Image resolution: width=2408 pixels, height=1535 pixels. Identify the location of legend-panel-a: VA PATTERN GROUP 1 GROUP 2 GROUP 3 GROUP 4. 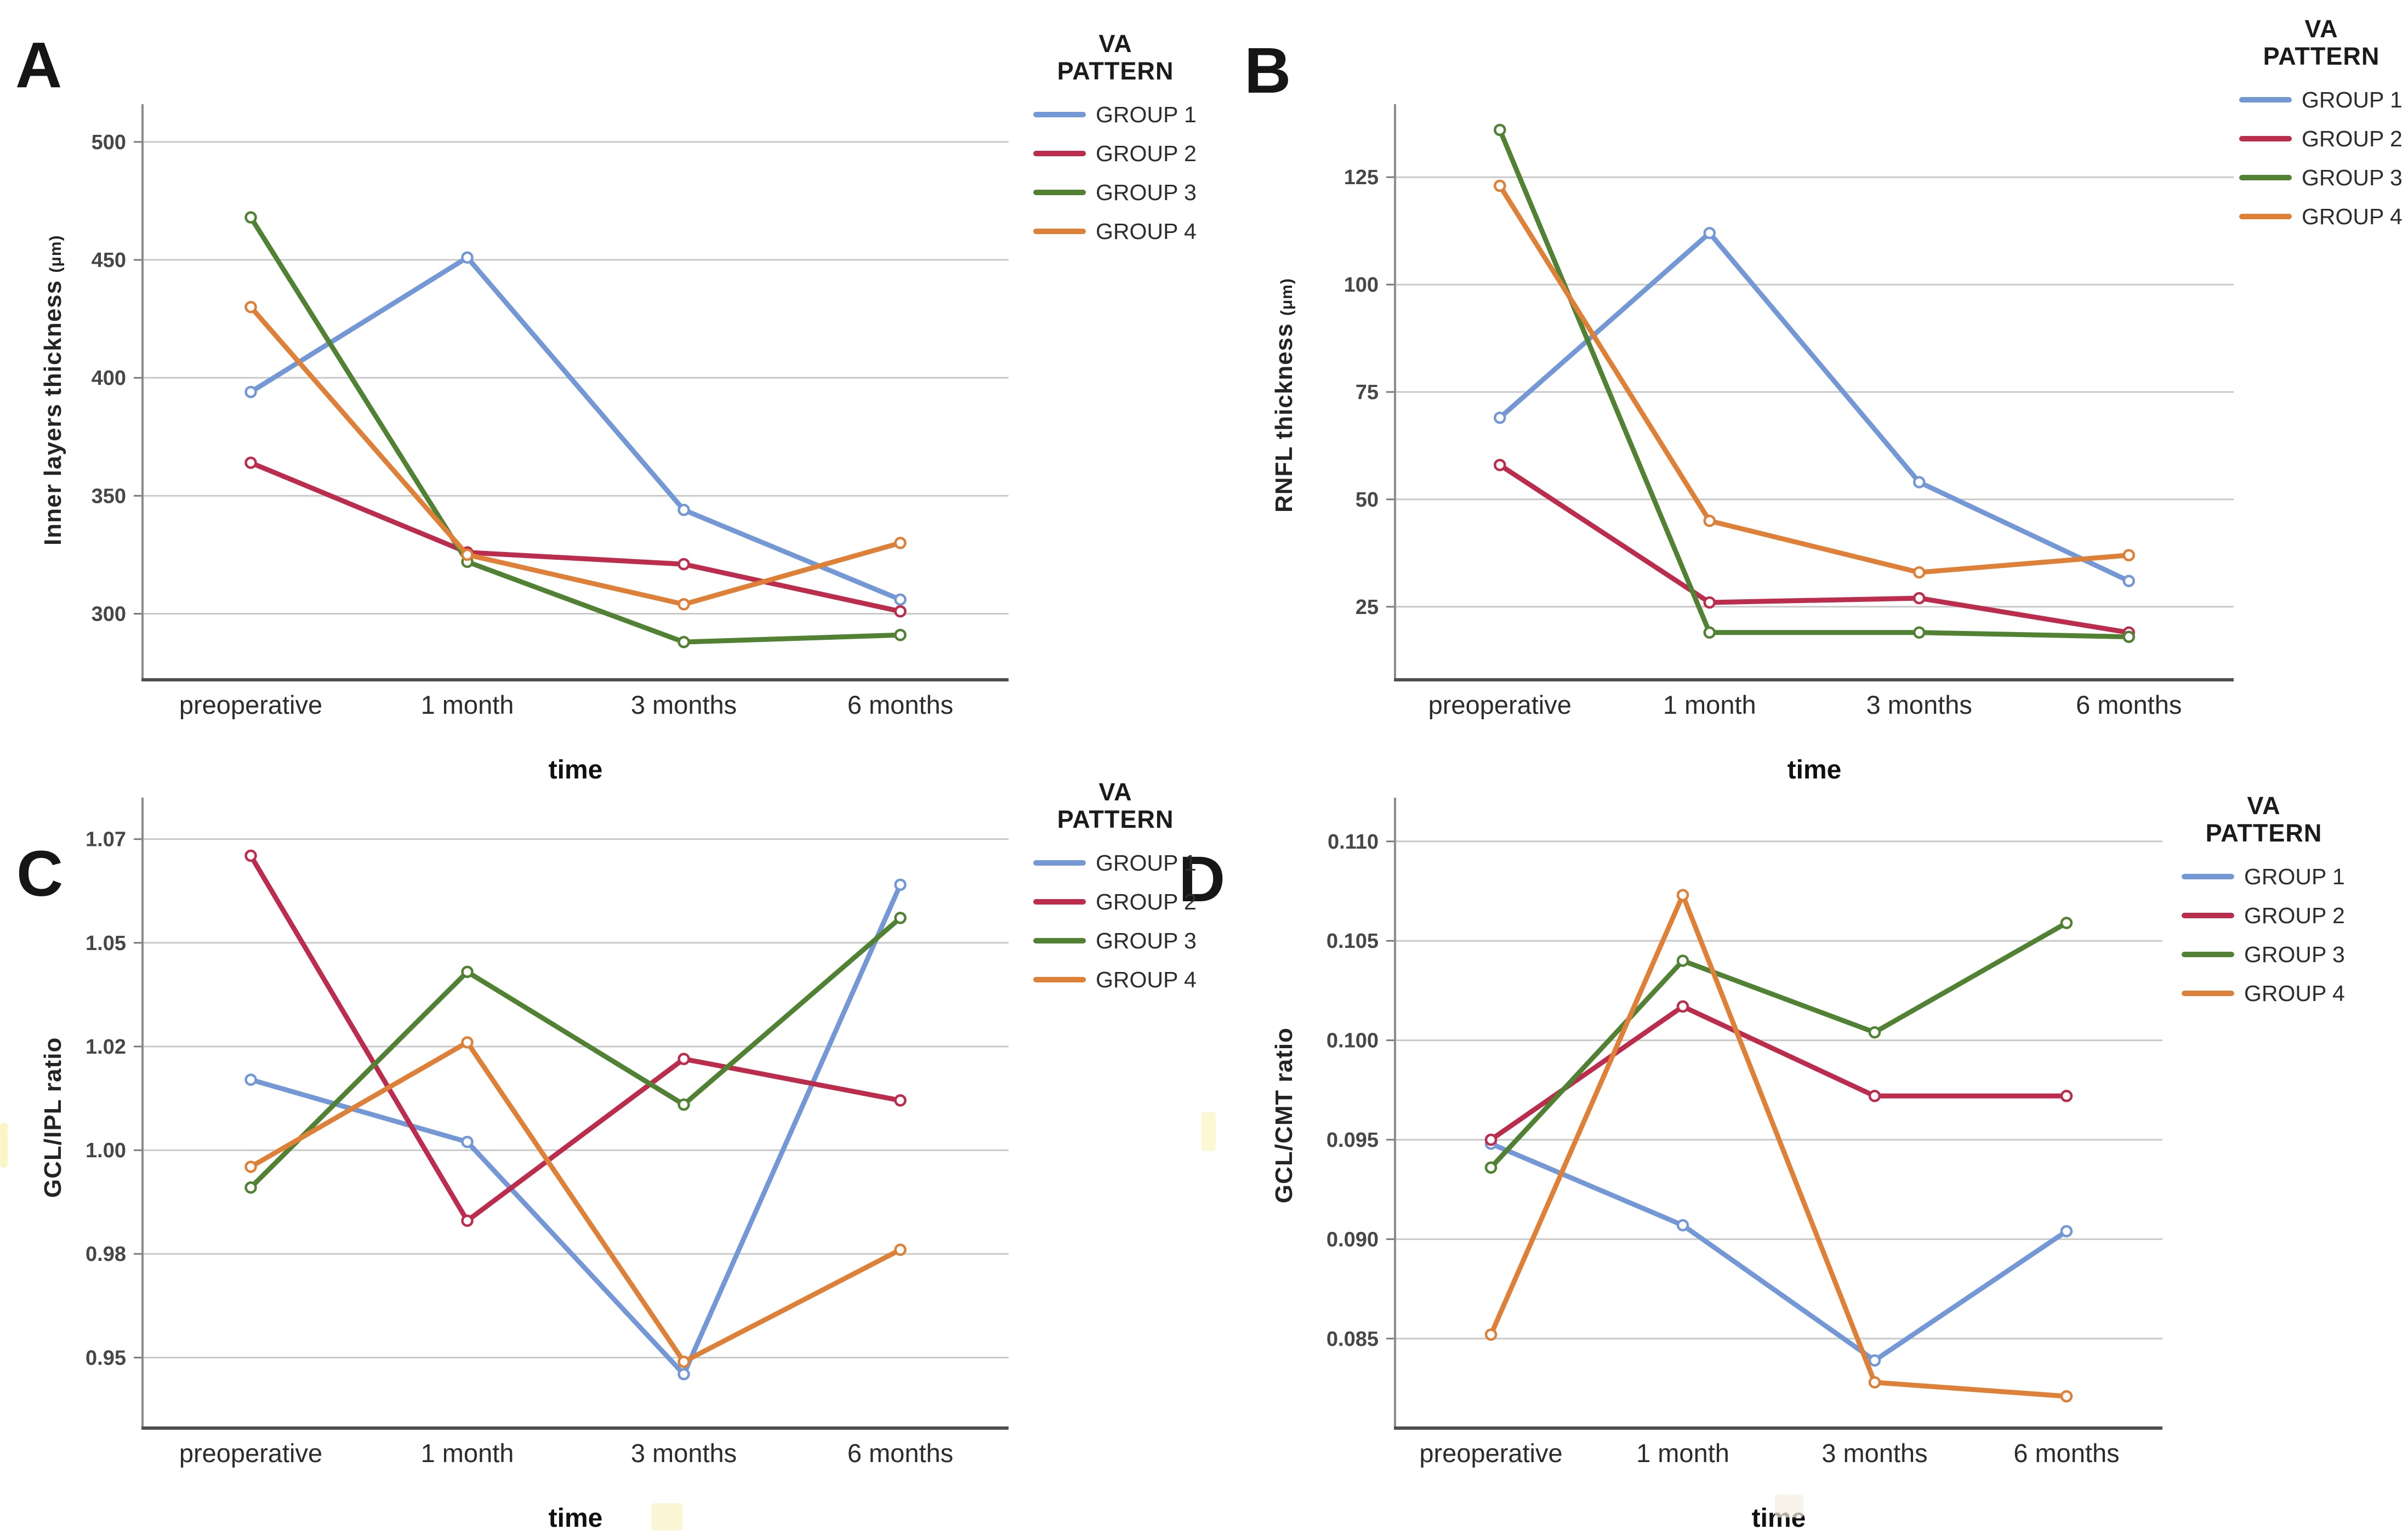
(1115, 137).